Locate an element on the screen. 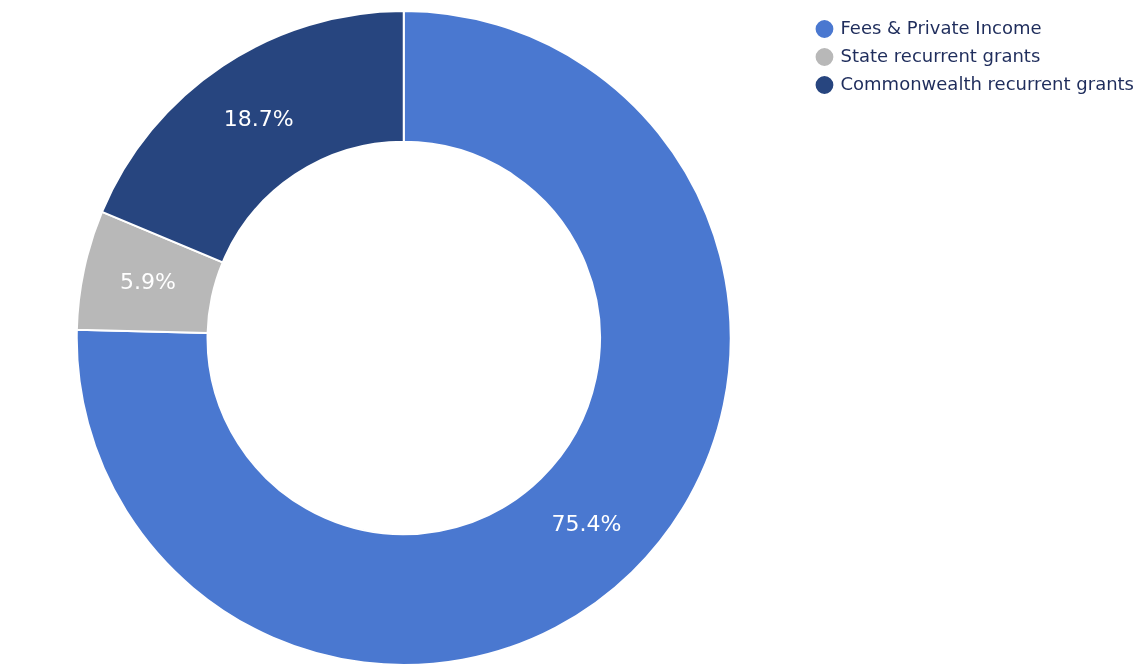 Image resolution: width=1144 pixels, height=666 pixels. data-label: 75.4% is located at coordinates (586, 524).